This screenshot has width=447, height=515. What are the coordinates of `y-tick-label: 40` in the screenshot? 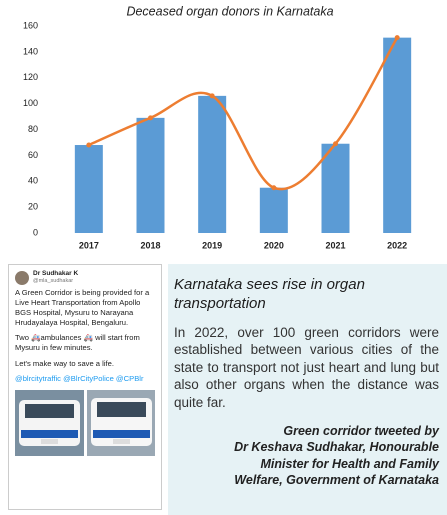 It's located at (33, 181).